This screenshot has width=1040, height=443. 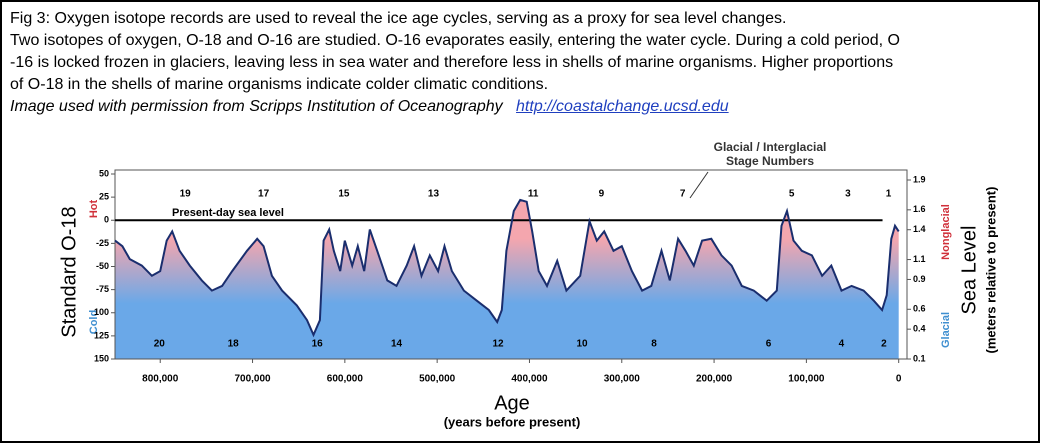 What do you see at coordinates (345, 379) in the screenshot?
I see `x-tick-label: 600,000` at bounding box center [345, 379].